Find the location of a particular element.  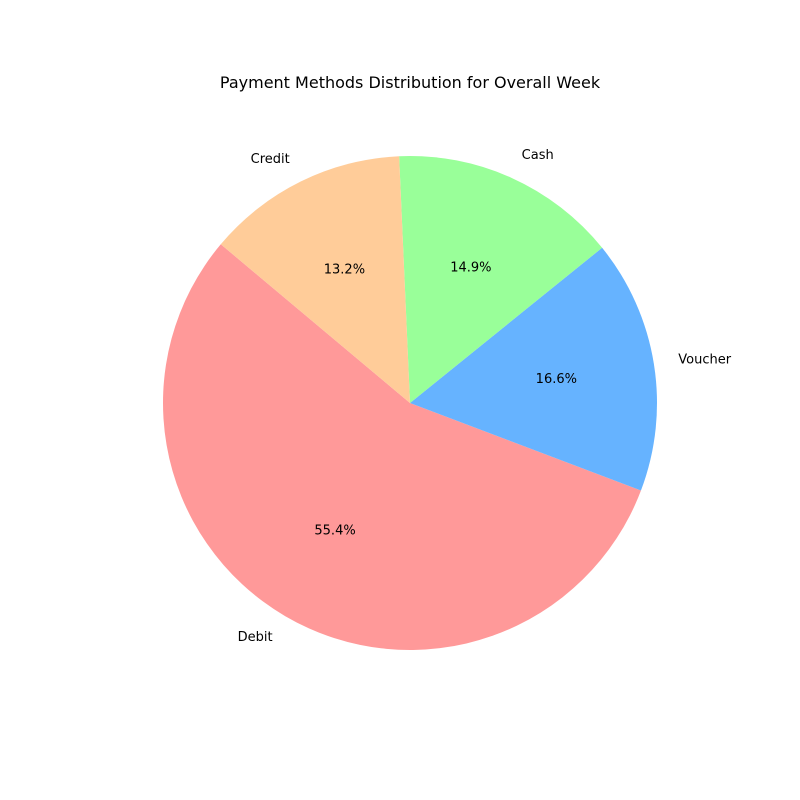

slice-label-debit: Debit is located at coordinates (255, 637).